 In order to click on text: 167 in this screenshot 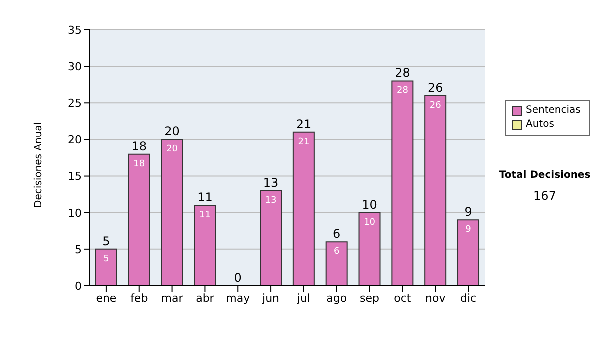, I will do `click(545, 196)`.